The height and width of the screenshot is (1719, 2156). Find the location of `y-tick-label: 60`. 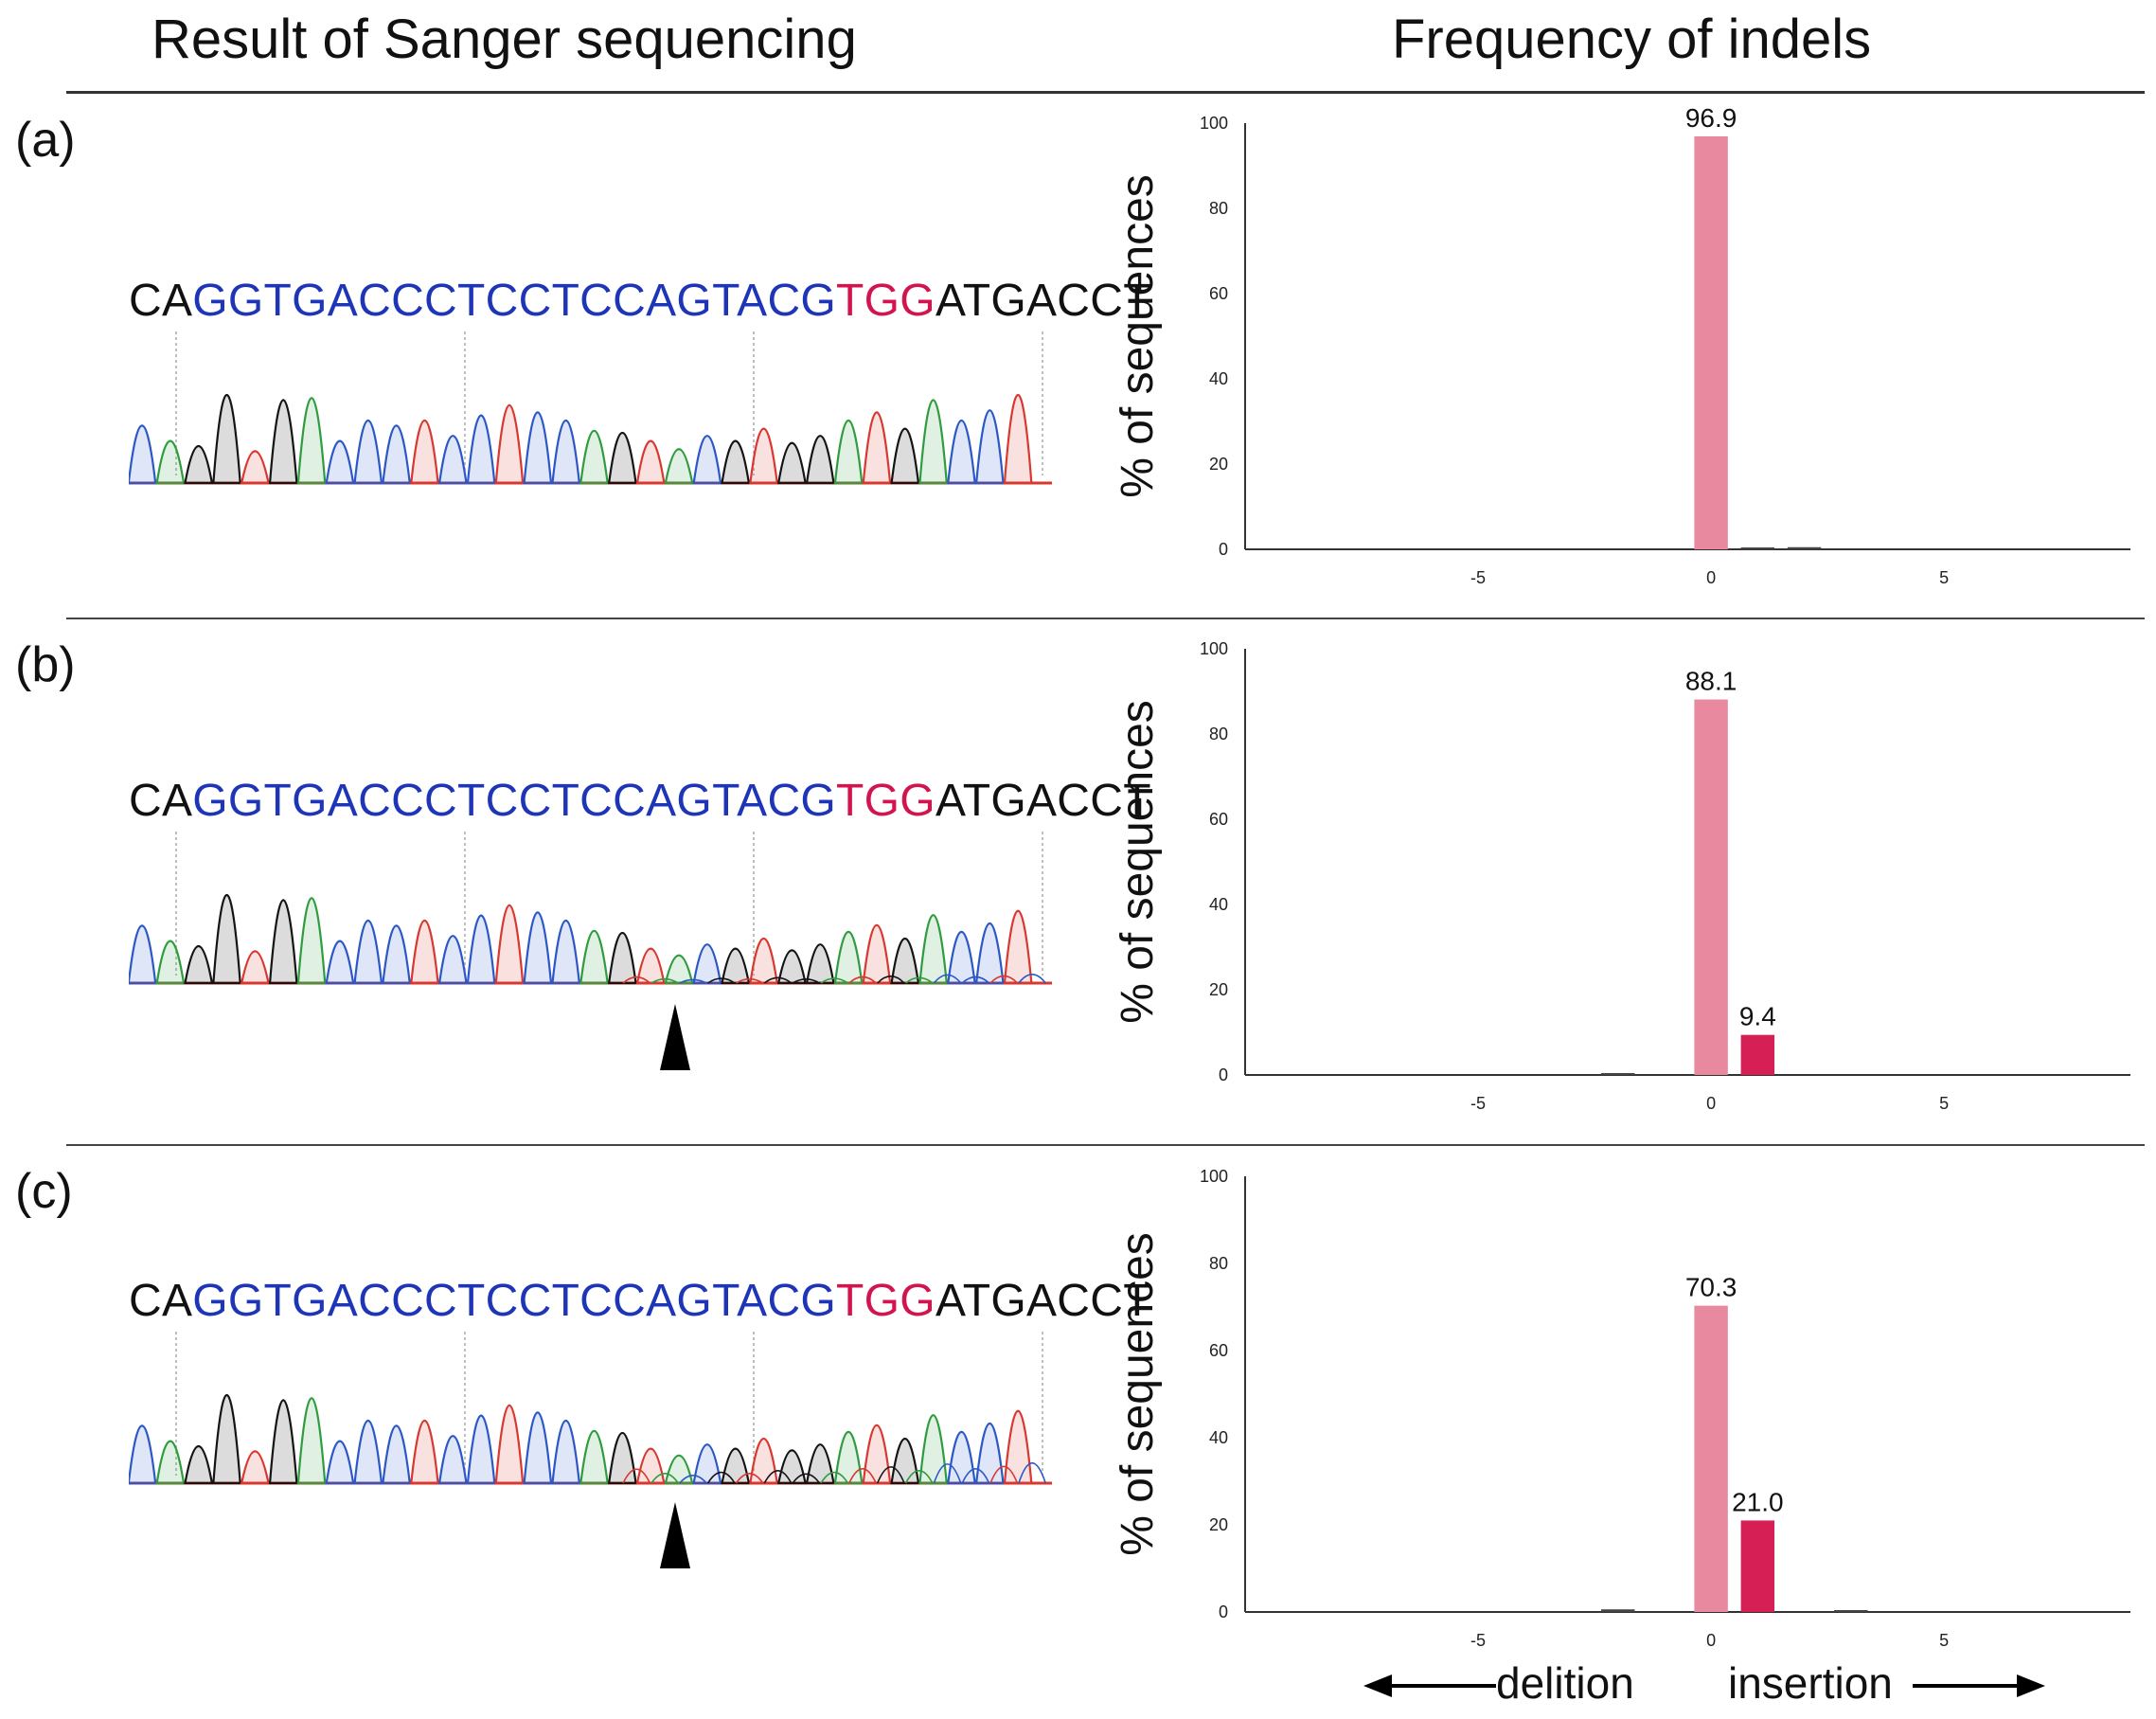

y-tick-label: 60 is located at coordinates (1218, 819).